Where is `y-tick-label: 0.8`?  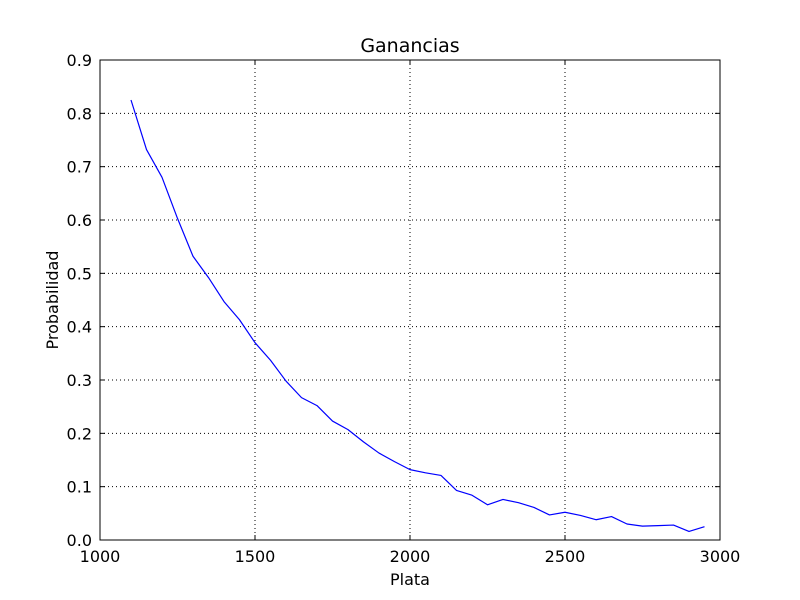 y-tick-label: 0.8 is located at coordinates (79, 113).